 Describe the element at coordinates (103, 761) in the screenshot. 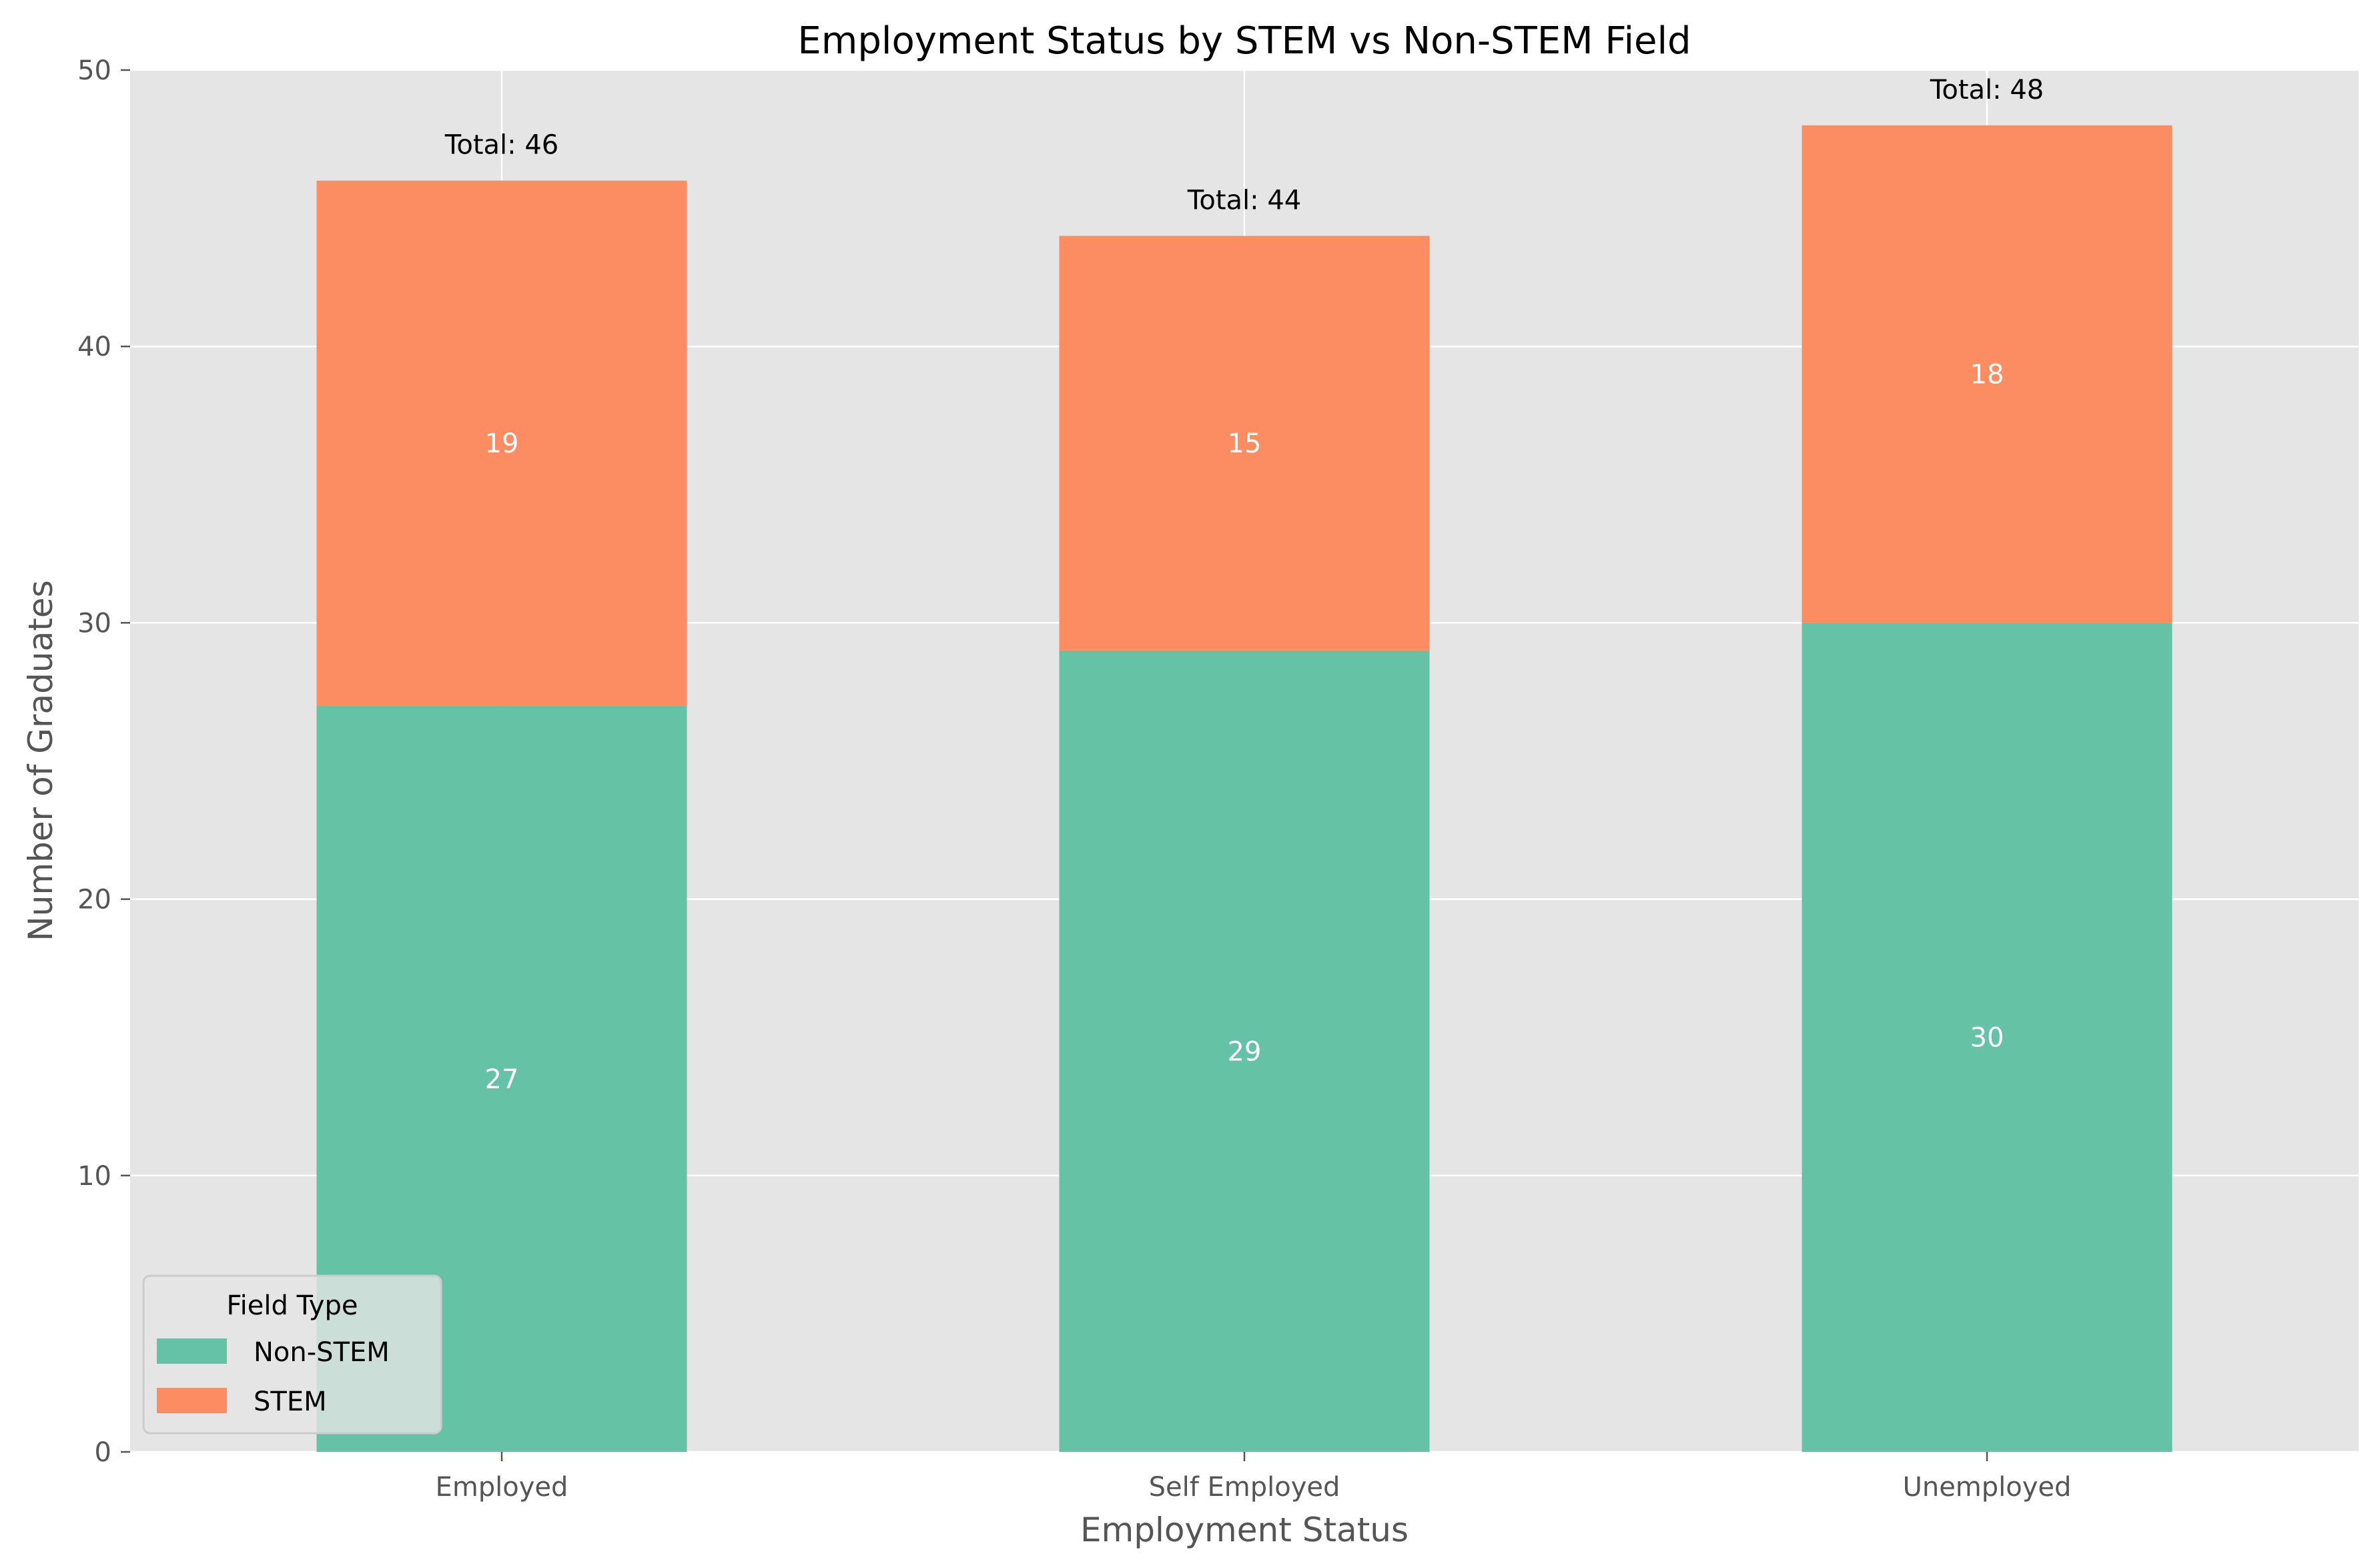

I see `y-axis-ticks: 0 10 20 30 40 50` at that location.